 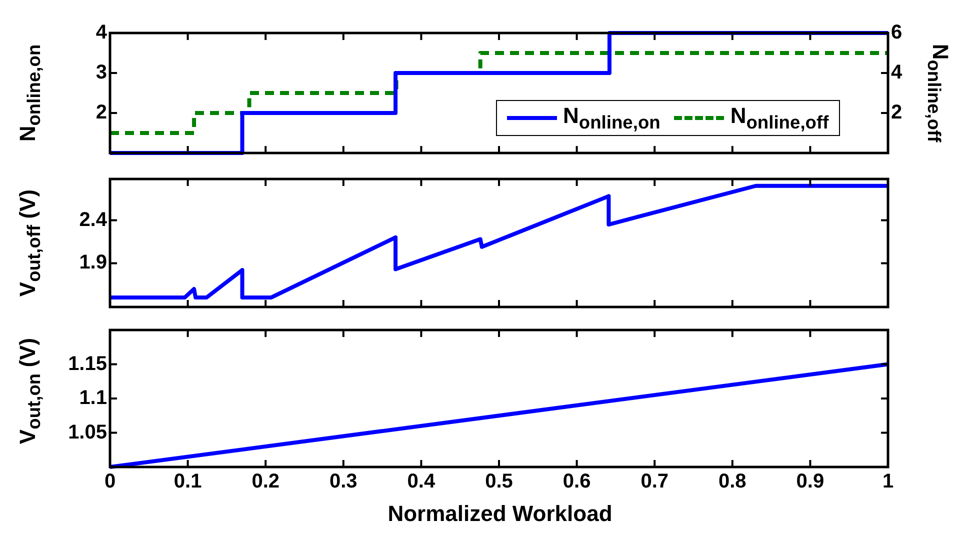 I want to click on x-tick-label: 0.7, so click(x=654, y=481).